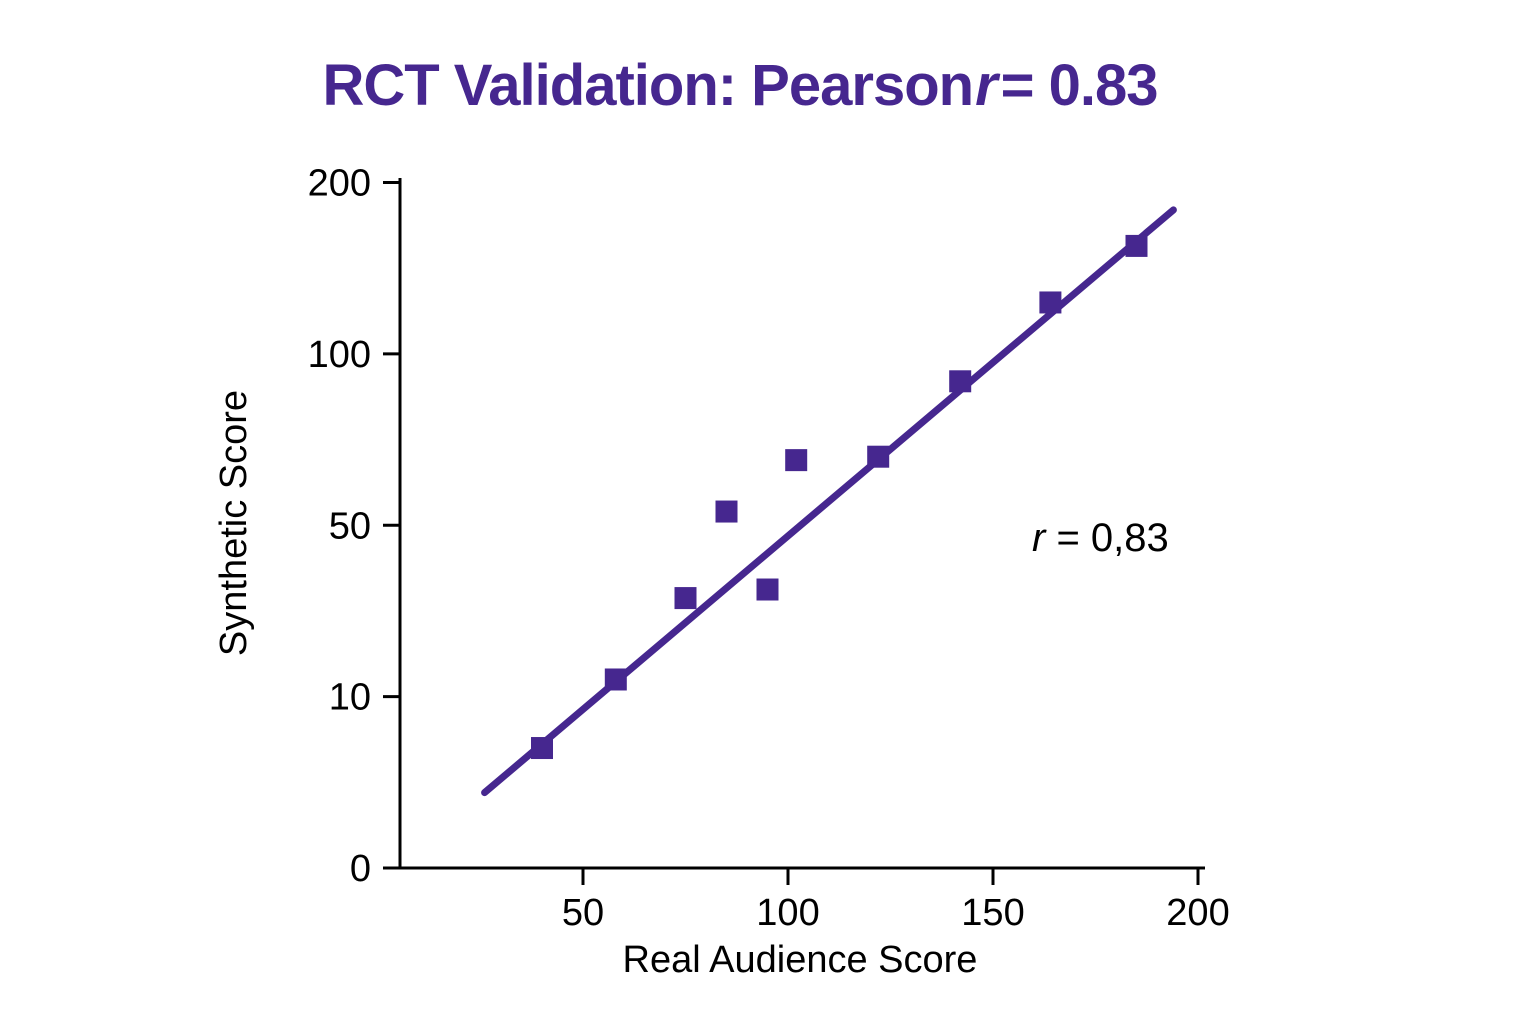 This screenshot has height=1024, width=1536. What do you see at coordinates (350, 526) in the screenshot?
I see `y-tick-label: 50` at bounding box center [350, 526].